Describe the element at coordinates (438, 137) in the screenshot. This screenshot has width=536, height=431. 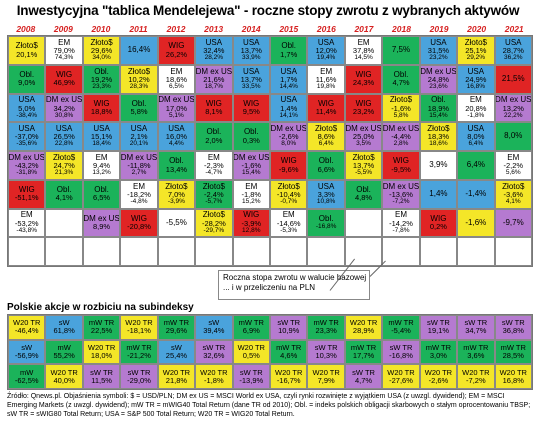
I see `return-base-currency: 18,3%` at that location.